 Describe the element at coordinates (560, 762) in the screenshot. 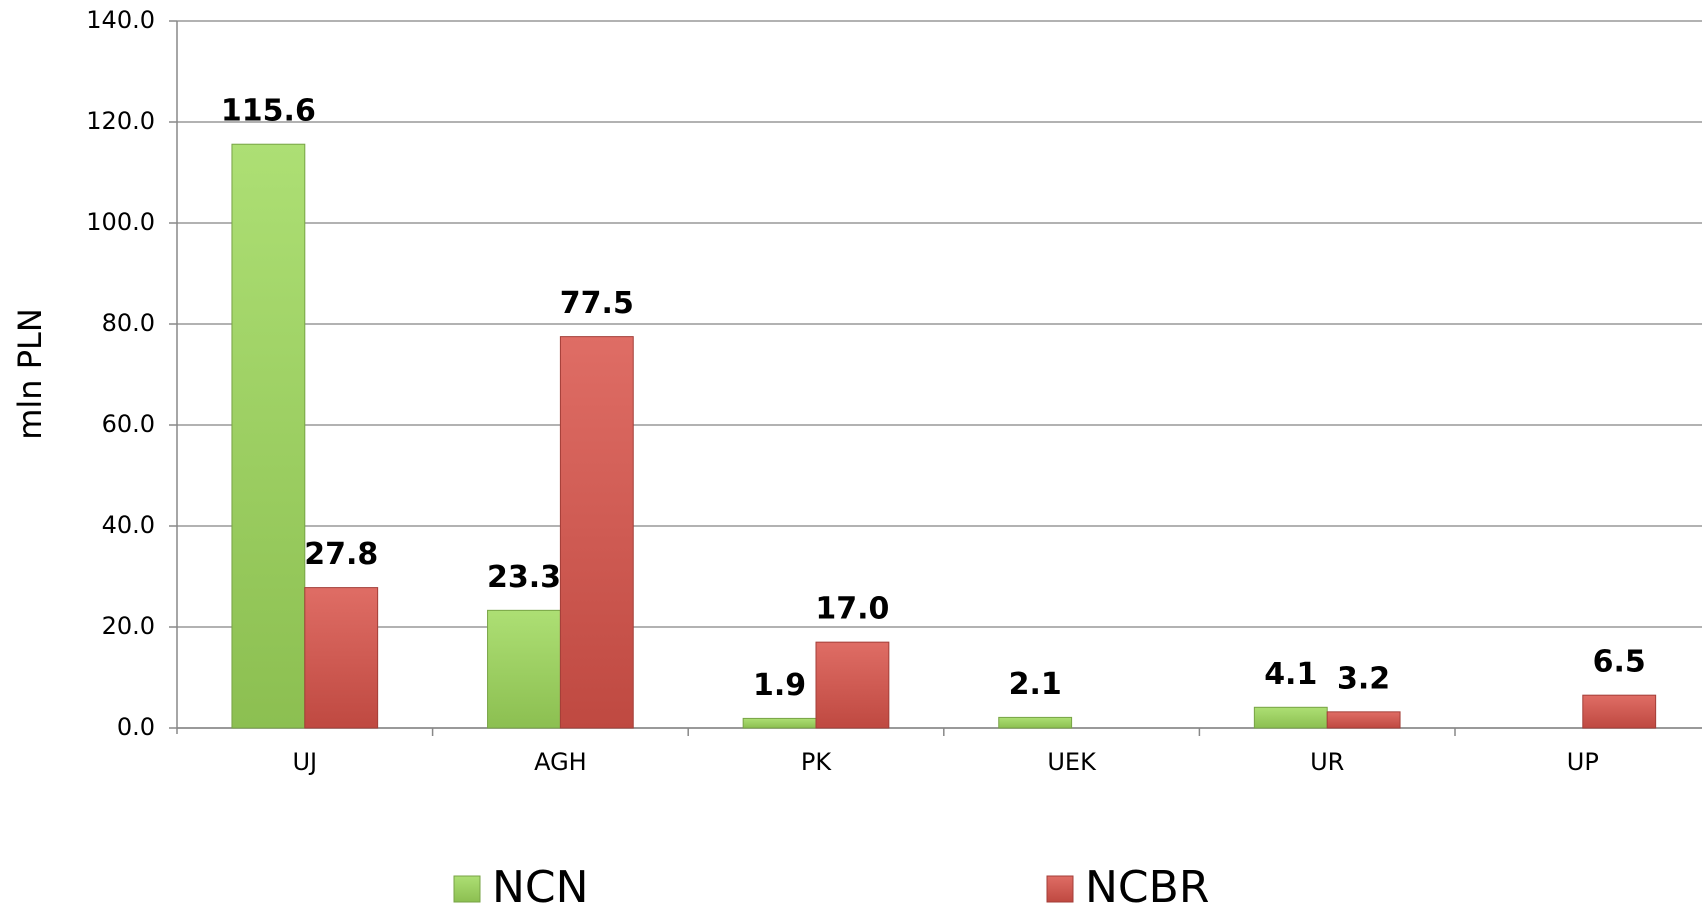

I see `x-tick-label: AGH` at that location.